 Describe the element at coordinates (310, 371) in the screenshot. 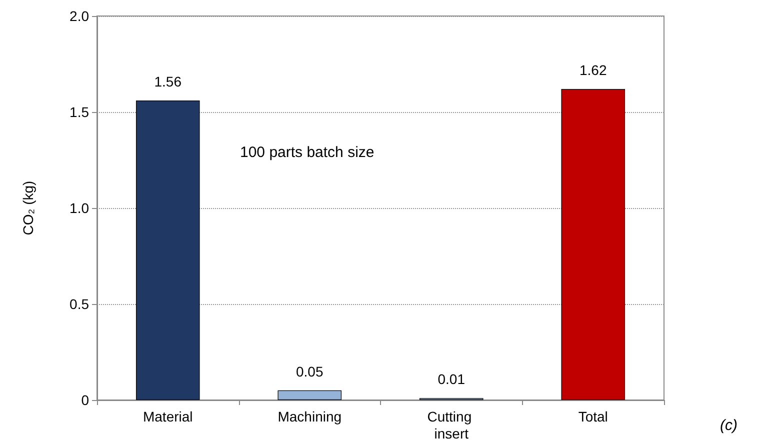

I see `data-label: 0.05` at that location.